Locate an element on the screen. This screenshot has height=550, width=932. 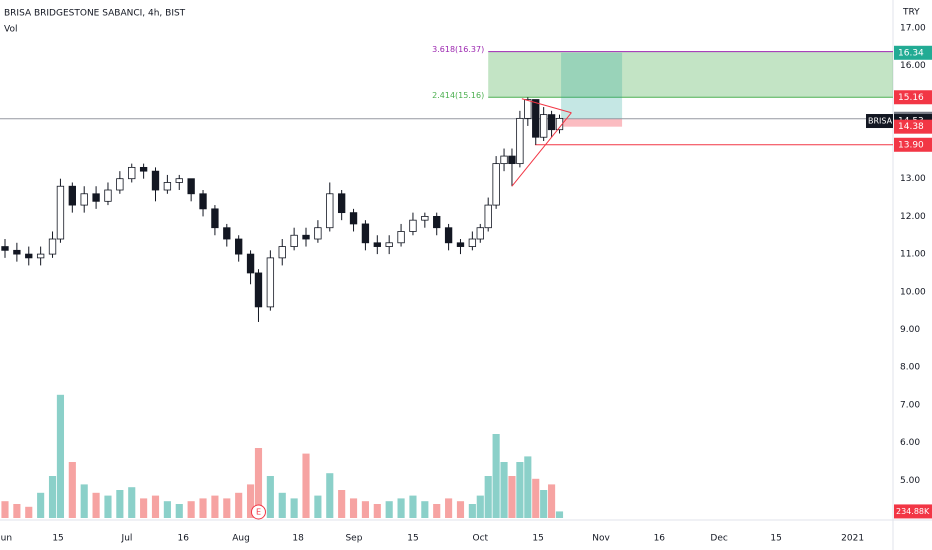
price-tag-label: 14.38 is located at coordinates (911, 127).